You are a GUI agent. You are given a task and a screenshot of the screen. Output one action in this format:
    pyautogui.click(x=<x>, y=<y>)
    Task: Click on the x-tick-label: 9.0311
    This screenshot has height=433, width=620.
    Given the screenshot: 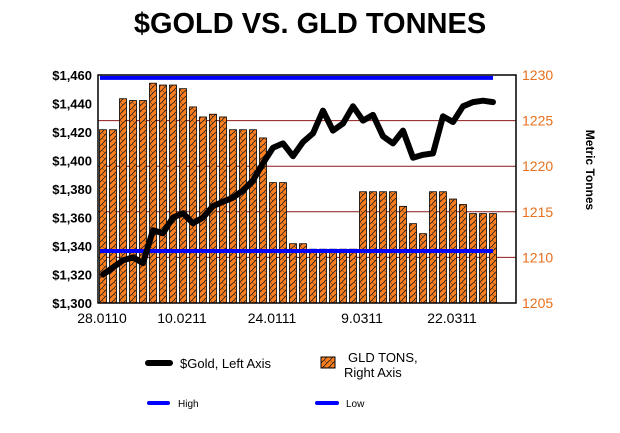 What is the action you would take?
    pyautogui.click(x=362, y=318)
    